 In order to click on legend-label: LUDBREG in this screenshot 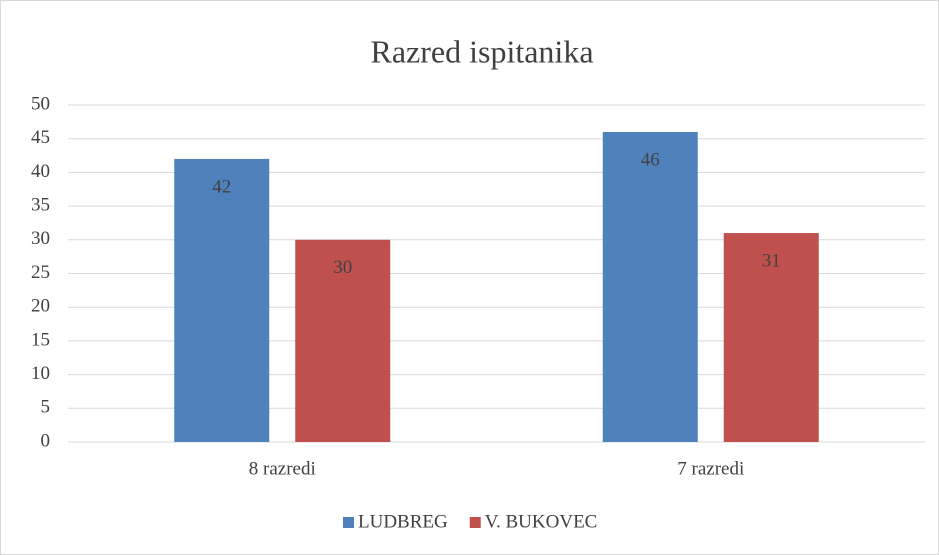, I will do `click(403, 521)`.